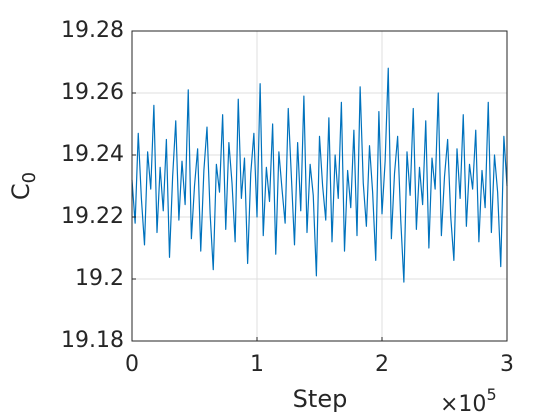 The image size is (560, 420). What do you see at coordinates (29, 177) in the screenshot?
I see `y-axis-label-sub: 0` at bounding box center [29, 177].